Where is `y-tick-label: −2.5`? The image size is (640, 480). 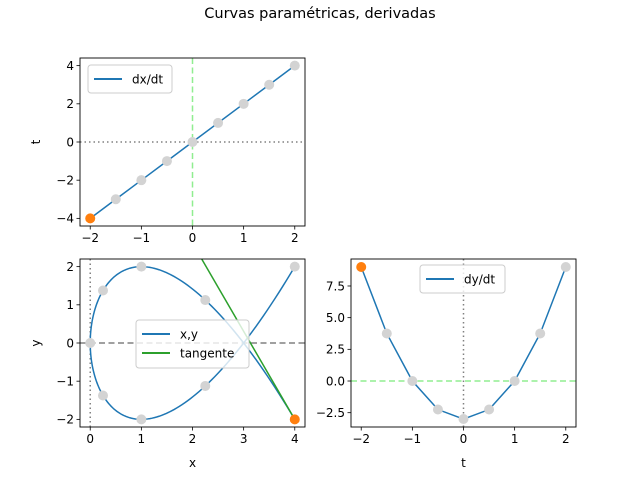
y-tick-label: −2.5 is located at coordinates (330, 413).